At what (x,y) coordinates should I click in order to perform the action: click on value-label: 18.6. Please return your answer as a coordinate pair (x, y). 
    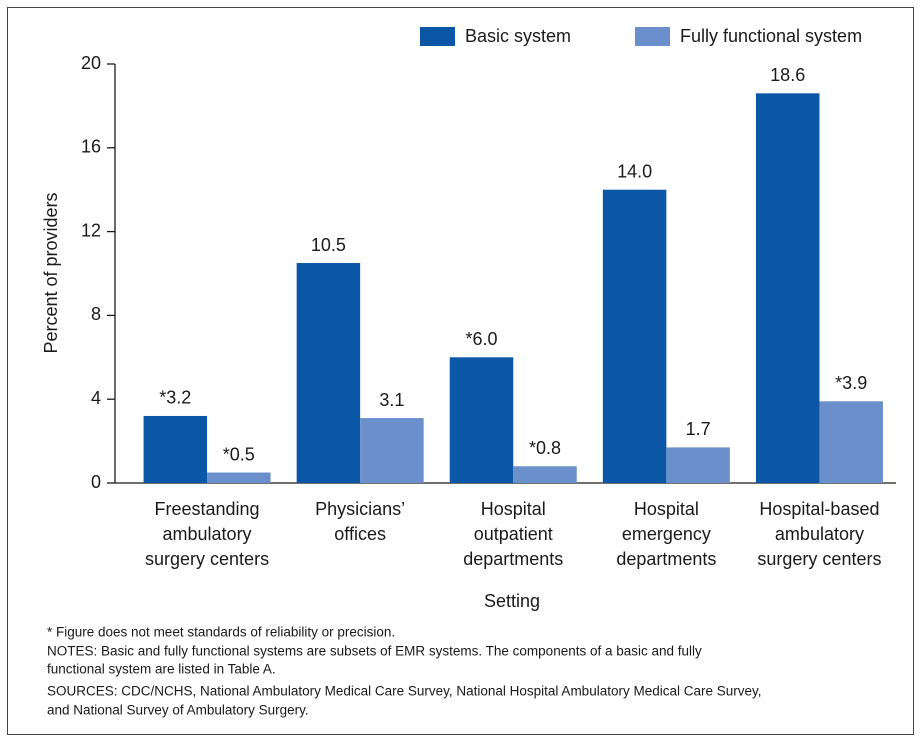
    Looking at the image, I should click on (787, 75).